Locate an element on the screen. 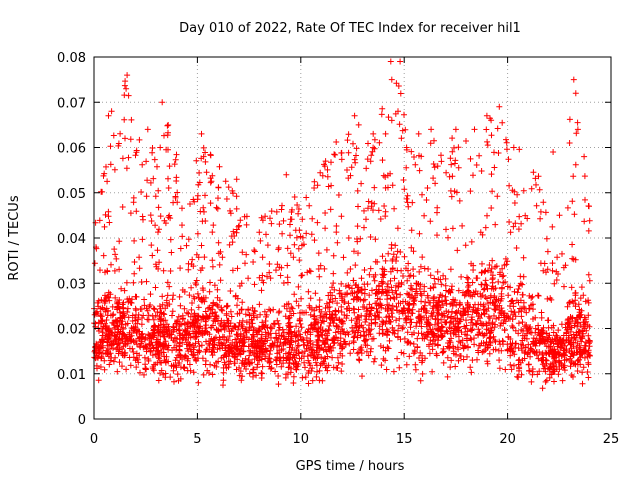 The image size is (640, 480). y-axis-label: ROTI / TECUs is located at coordinates (14, 237).